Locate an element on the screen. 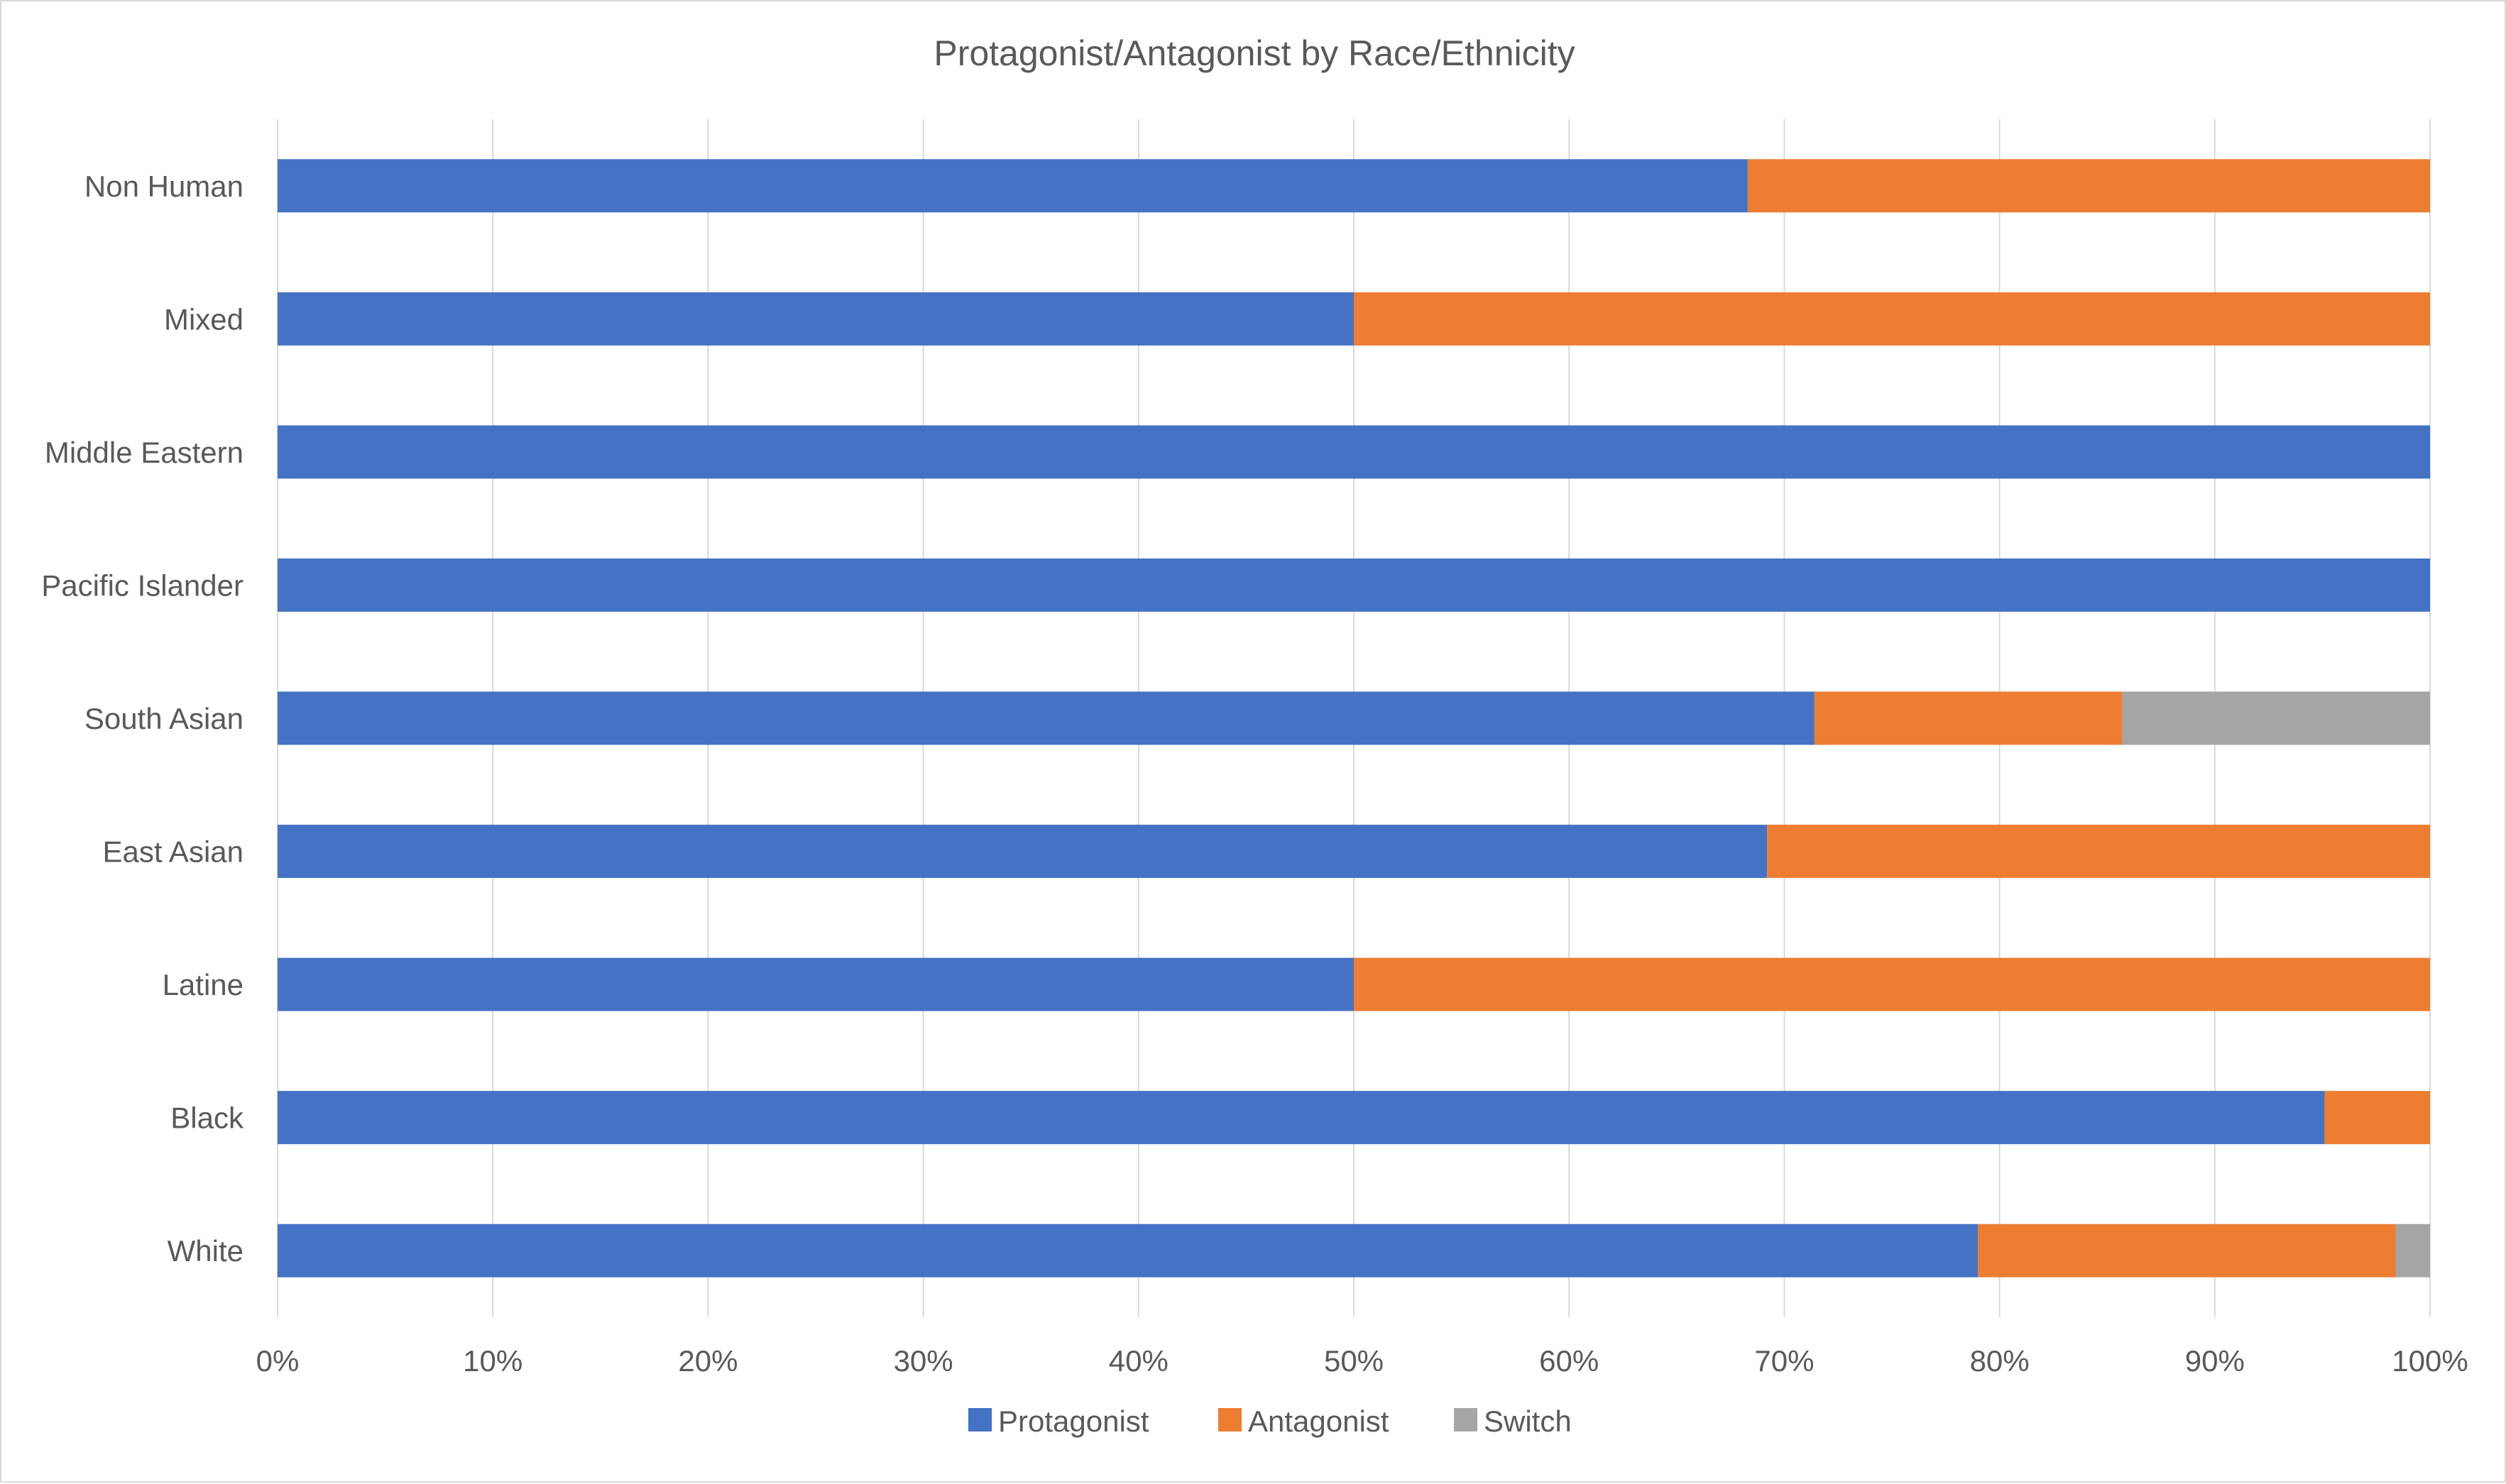  category-label: Non Human is located at coordinates (164, 187).